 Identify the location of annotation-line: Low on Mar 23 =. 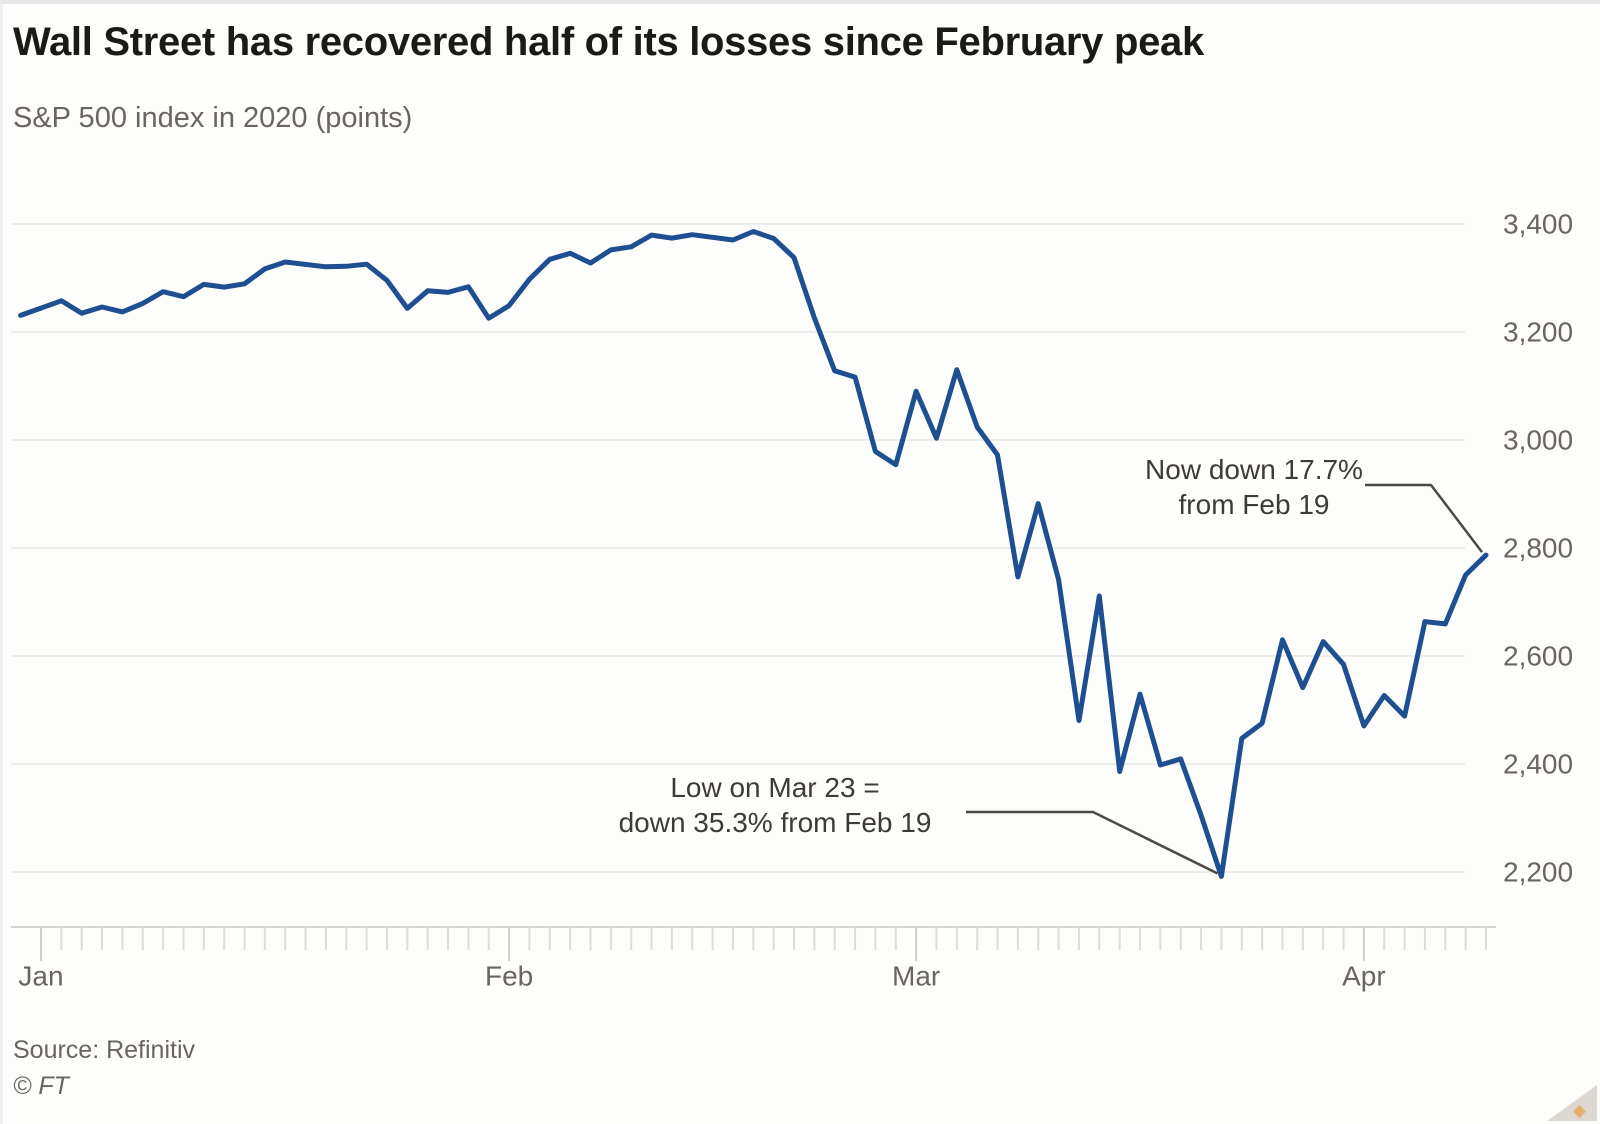
(775, 787).